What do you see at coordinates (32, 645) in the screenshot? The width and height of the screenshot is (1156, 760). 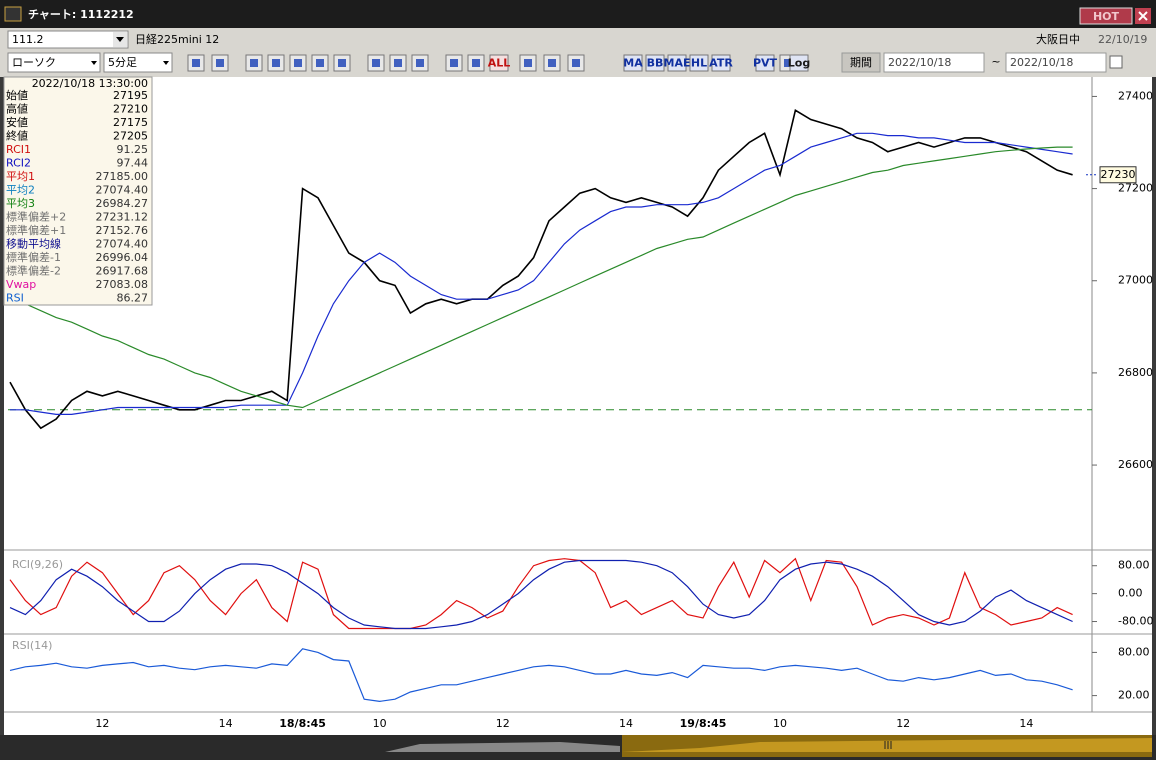 I see `panel-title: RSI(14)` at bounding box center [32, 645].